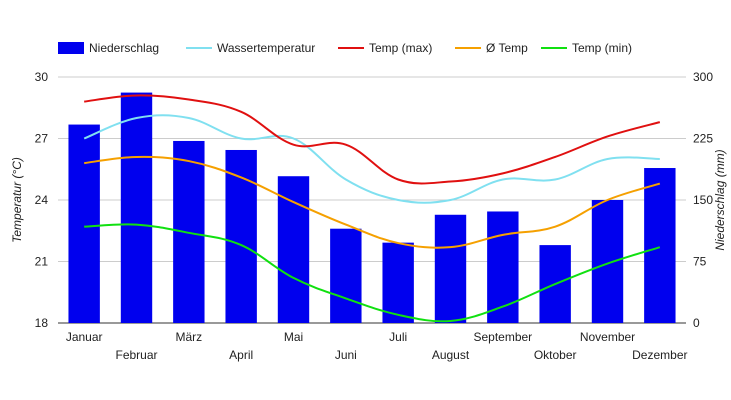  Describe the element at coordinates (17, 200) in the screenshot. I see `y-axis-title-left: Temperatur (°C)` at that location.